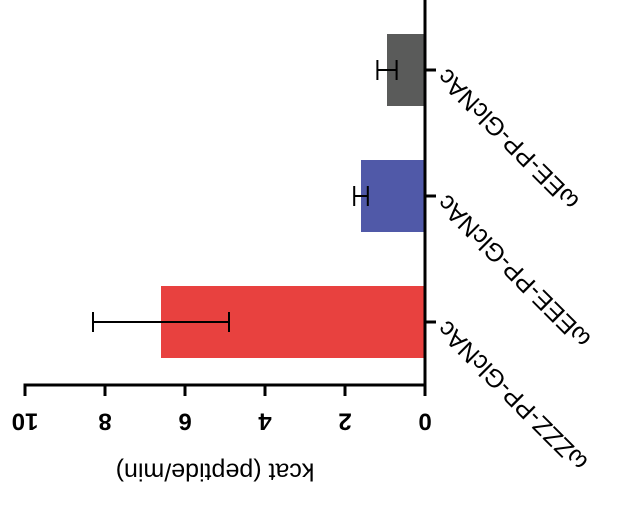 The height and width of the screenshot is (512, 631). Describe the element at coordinates (184, 421) in the screenshot. I see `tick-label: 6` at that location.